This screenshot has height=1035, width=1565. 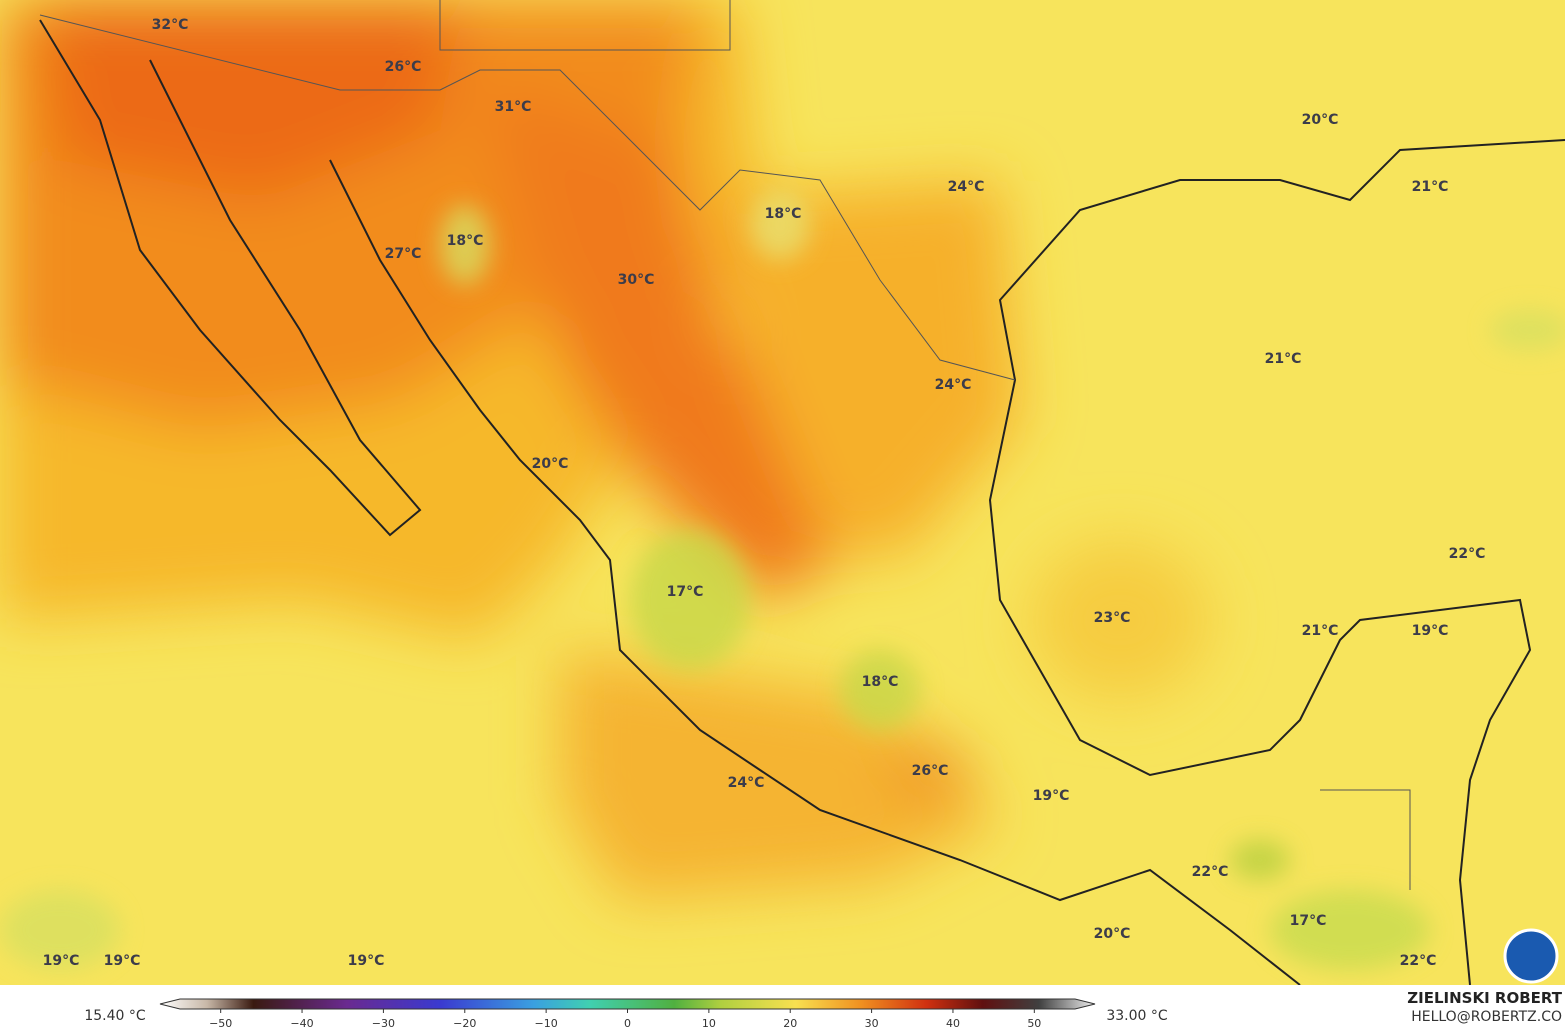 What do you see at coordinates (627, 1023) in the screenshot?
I see `colorbar-tick-label: 0` at bounding box center [627, 1023].